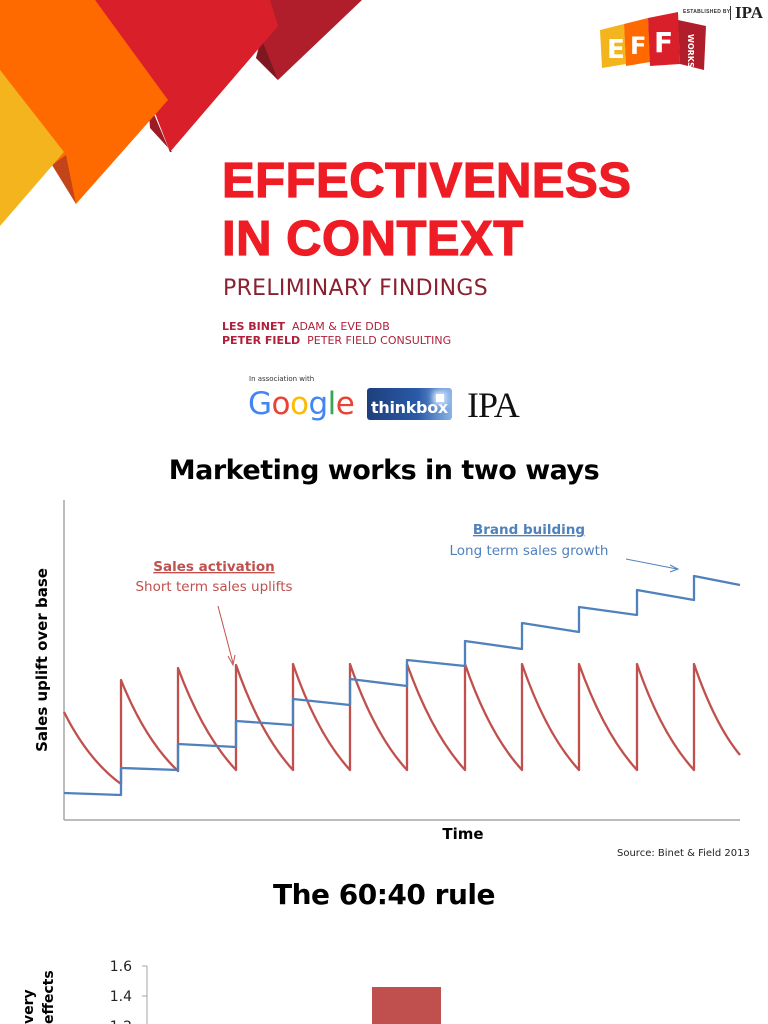  I want to click on title-line-1: EFFECTIVENESS, so click(426, 180).